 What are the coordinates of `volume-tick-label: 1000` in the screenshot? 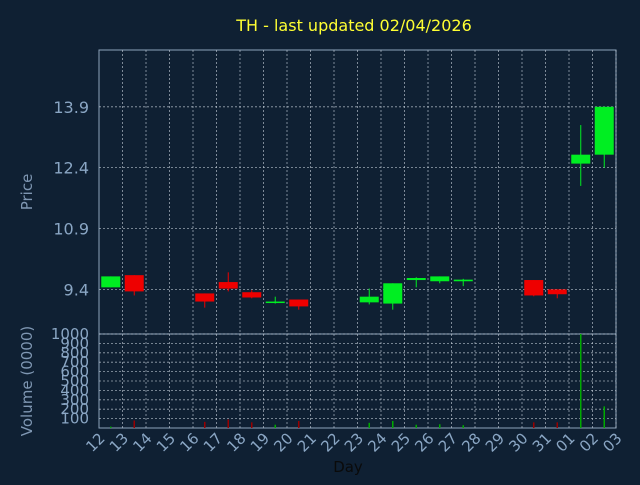 It's located at (70, 334).